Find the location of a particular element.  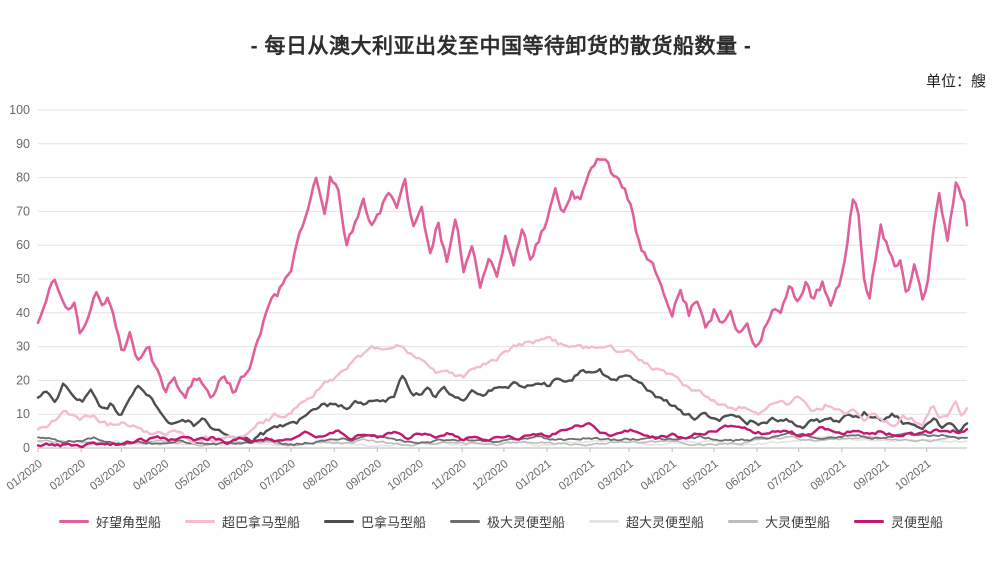

x-tick-label: 11/2020 is located at coordinates (449, 475).